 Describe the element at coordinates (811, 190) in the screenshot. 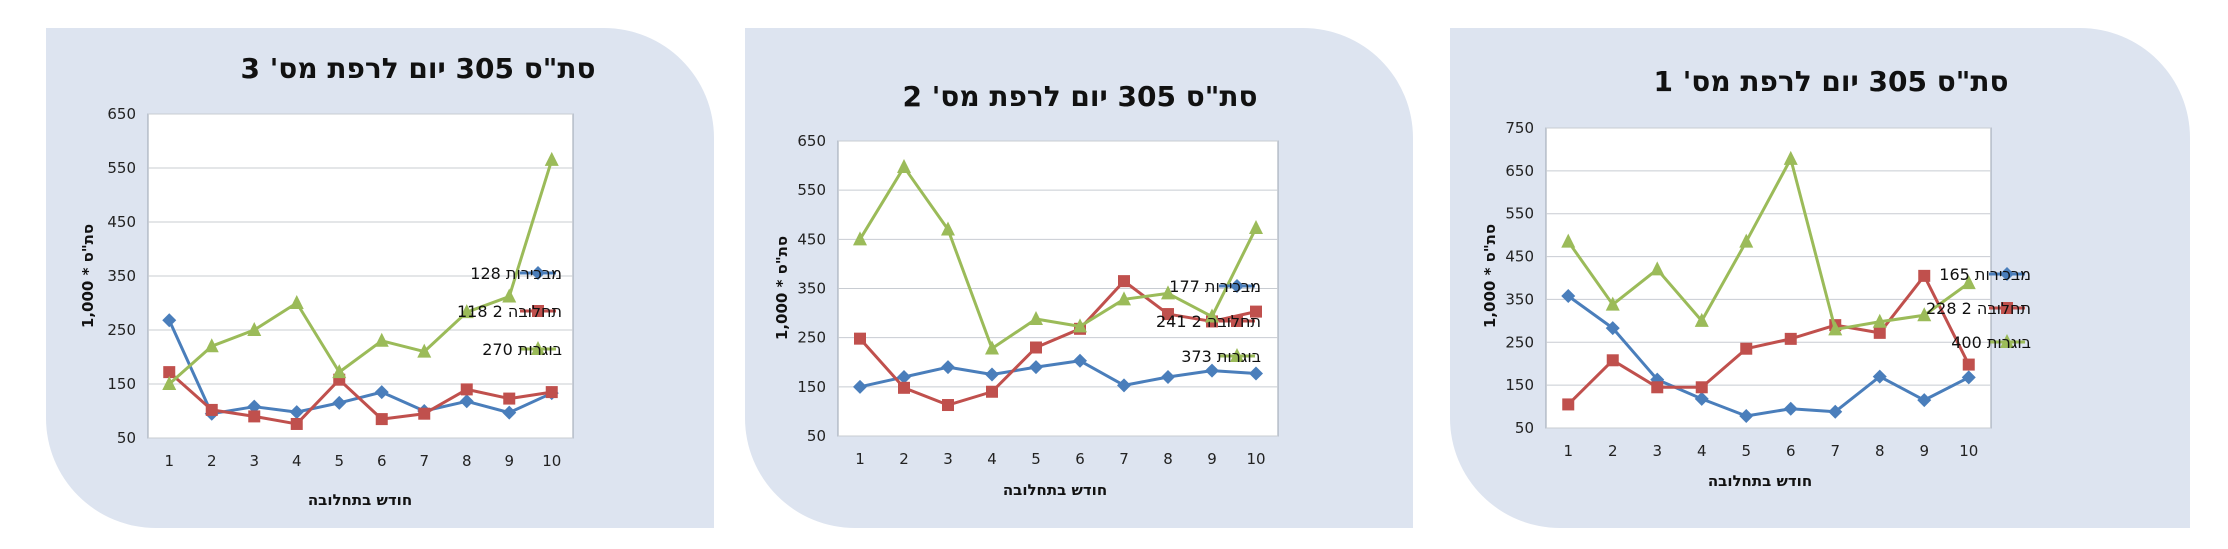

I see `y-tick-label: 550` at that location.